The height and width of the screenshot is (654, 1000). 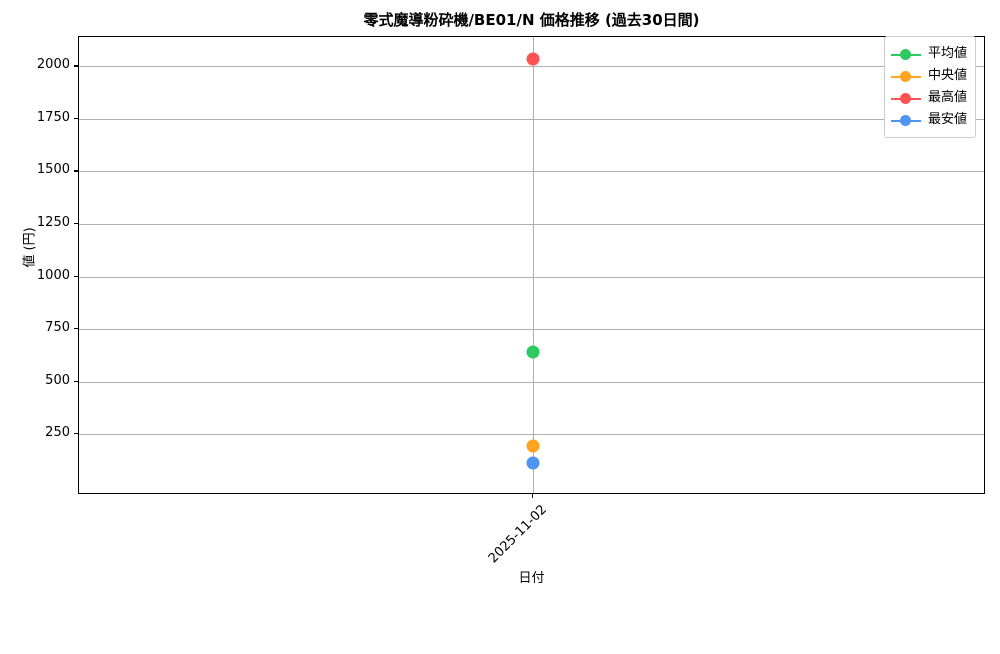 What do you see at coordinates (948, 97) in the screenshot?
I see `legend-item-label: 最高値` at bounding box center [948, 97].